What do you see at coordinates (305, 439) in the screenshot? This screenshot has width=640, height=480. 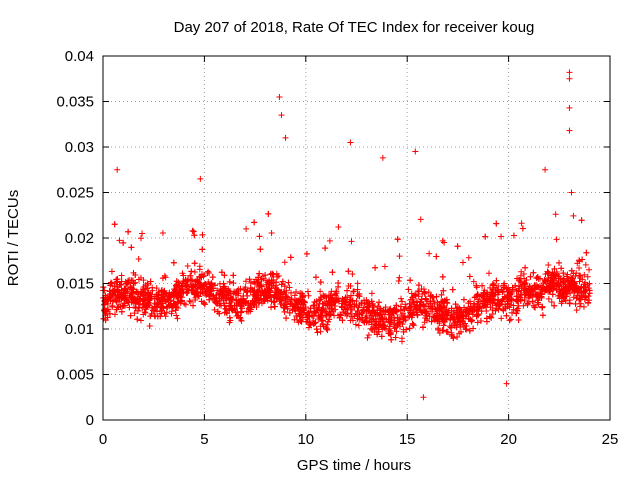 I see `x-tick-label: 10` at bounding box center [305, 439].